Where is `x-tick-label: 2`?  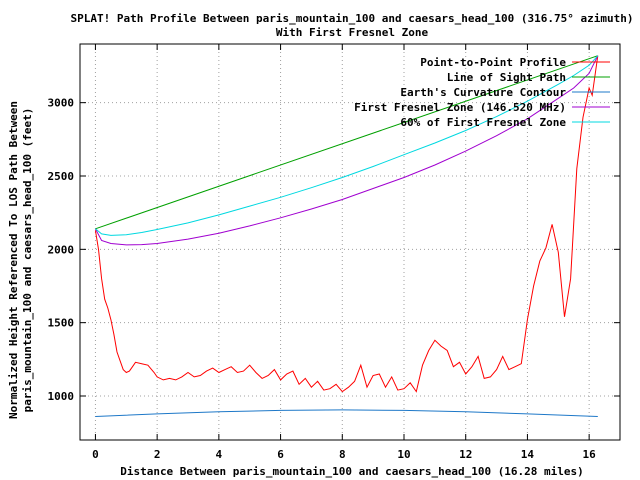
x-tick-label: 2 is located at coordinates (157, 454).